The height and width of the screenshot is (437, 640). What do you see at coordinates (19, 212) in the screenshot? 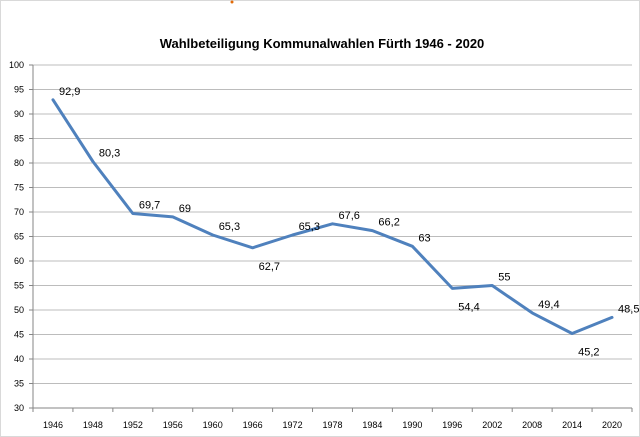
I see `y-tick-label: 70` at bounding box center [19, 212].